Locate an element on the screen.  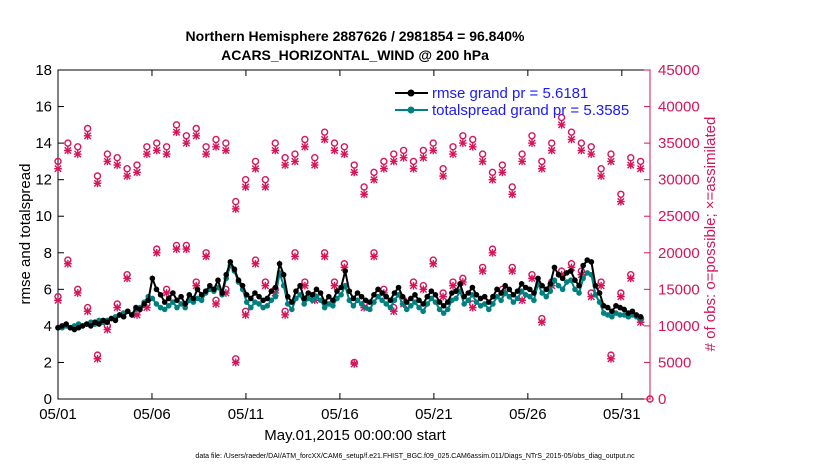
x-axis-label: May.01,2015 00:00:00 start is located at coordinates (355, 435).